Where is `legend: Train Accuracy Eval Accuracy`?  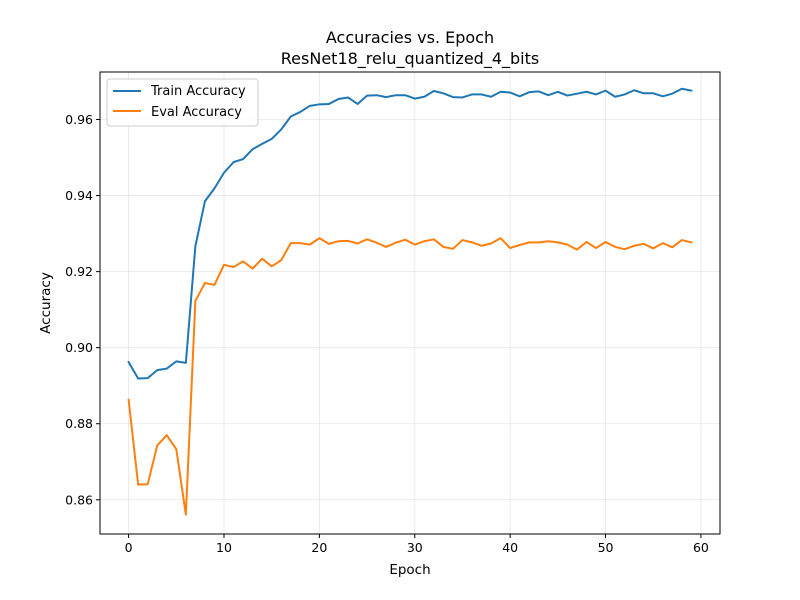 legend: Train Accuracy Eval Accuracy is located at coordinates (182, 102).